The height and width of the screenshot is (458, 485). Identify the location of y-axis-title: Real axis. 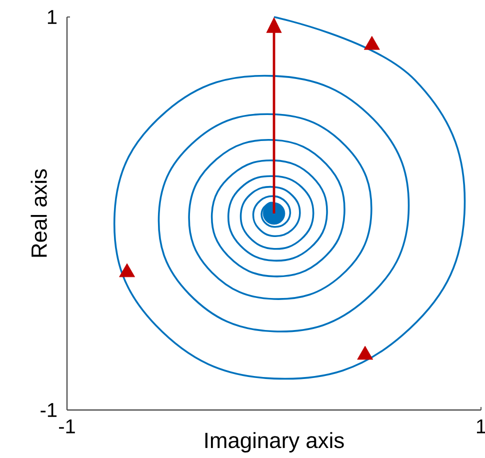
(38, 213).